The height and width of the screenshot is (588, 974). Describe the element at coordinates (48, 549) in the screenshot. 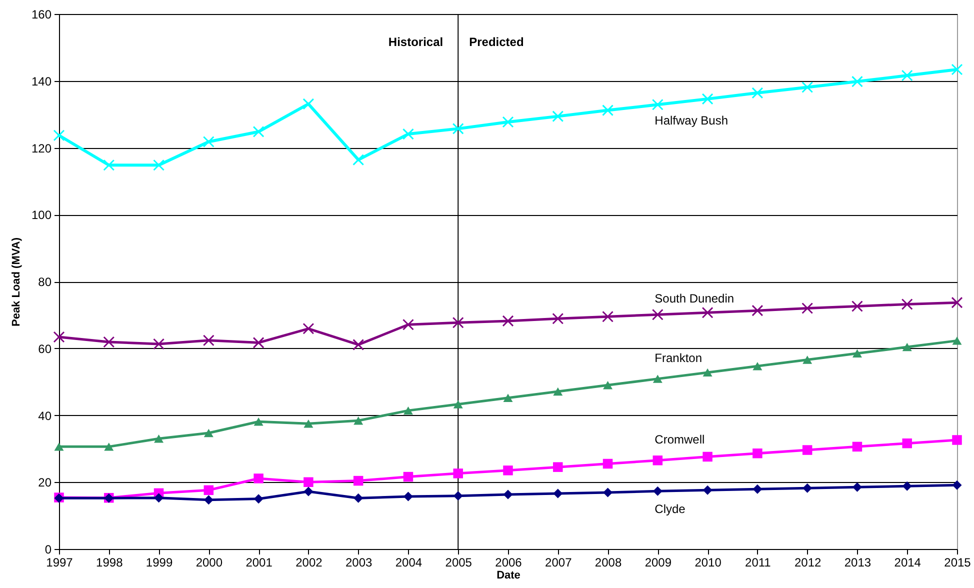

I see `y-tick-label: 0` at that location.